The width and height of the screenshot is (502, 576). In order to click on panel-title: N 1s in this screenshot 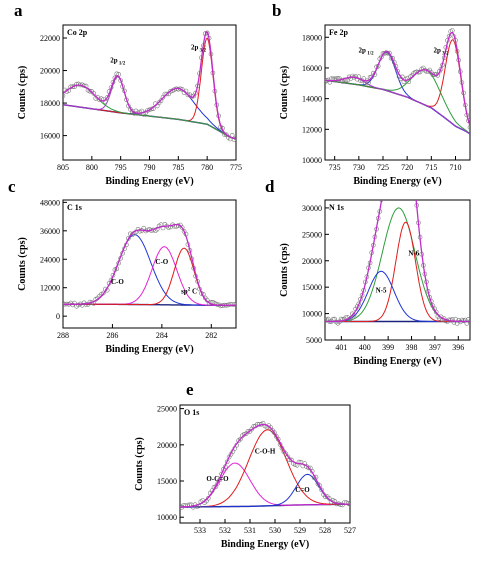, I will do `click(336, 207)`.